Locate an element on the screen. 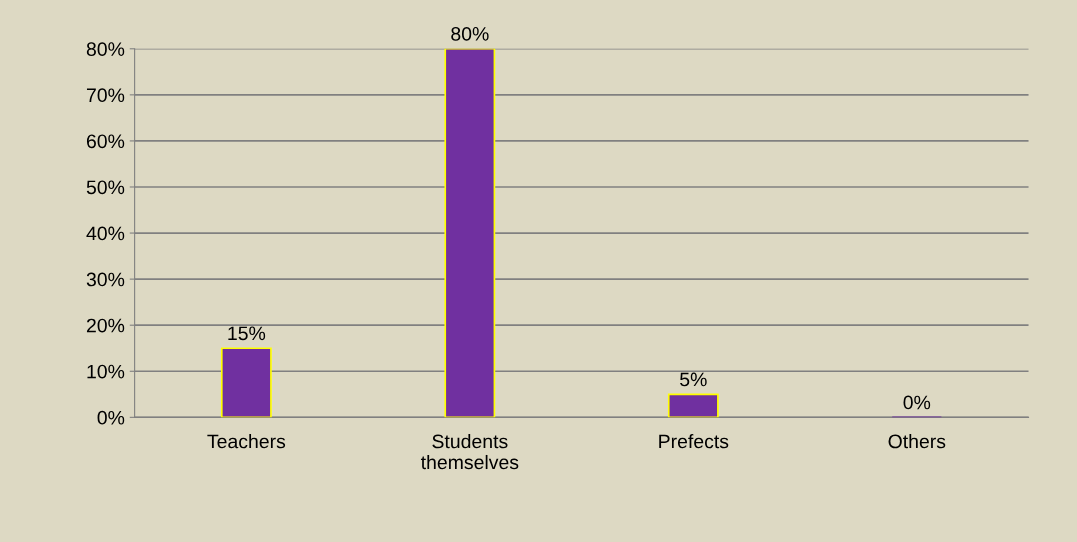 Image resolution: width=1077 pixels, height=542 pixels. x-tick-label: Students themselves is located at coordinates (469, 452).